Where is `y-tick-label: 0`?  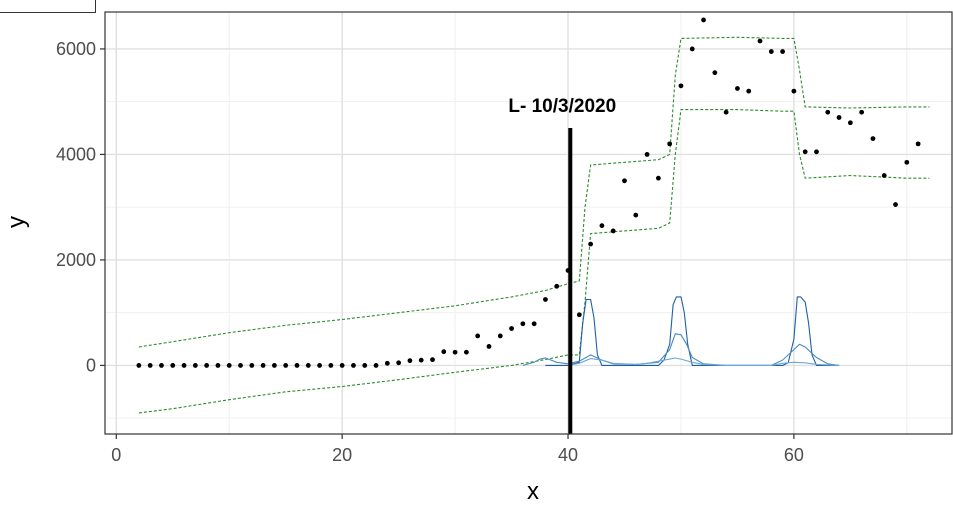 y-tick-label: 0 is located at coordinates (91, 365).